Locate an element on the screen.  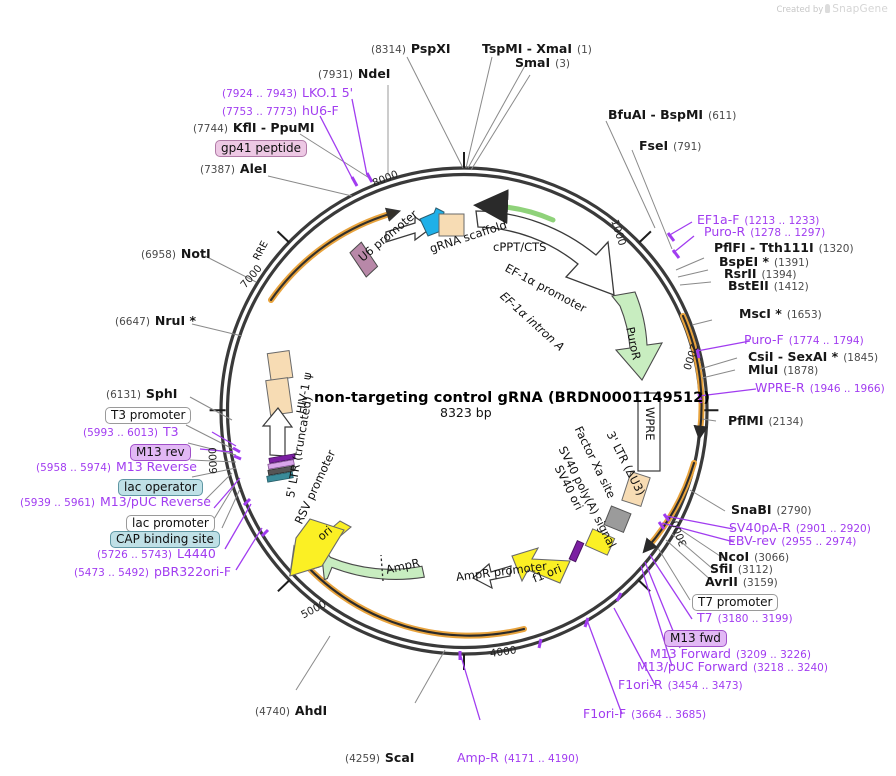
label-tspmi-xmai: TspMI - XmaI (1) is located at coordinates (537, 48).